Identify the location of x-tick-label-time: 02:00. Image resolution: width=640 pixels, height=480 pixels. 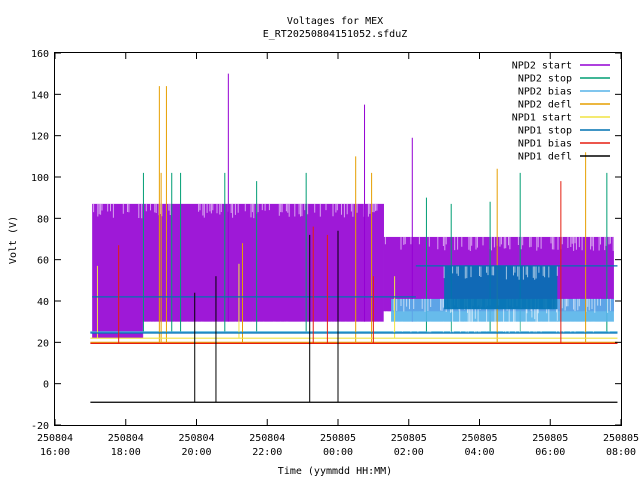
(409, 452).